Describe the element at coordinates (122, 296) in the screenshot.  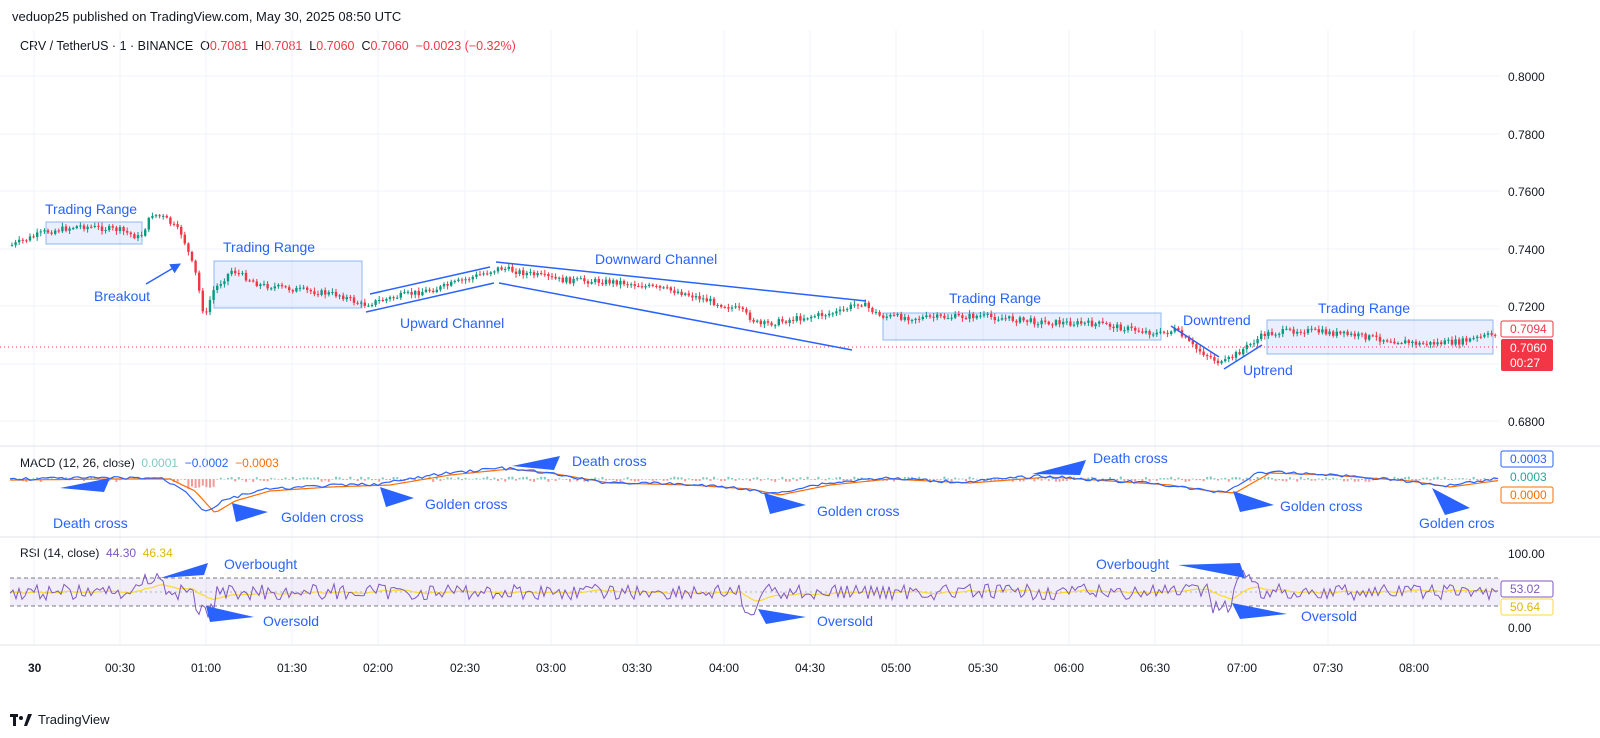
I see `label-breakout: Breakout` at that location.